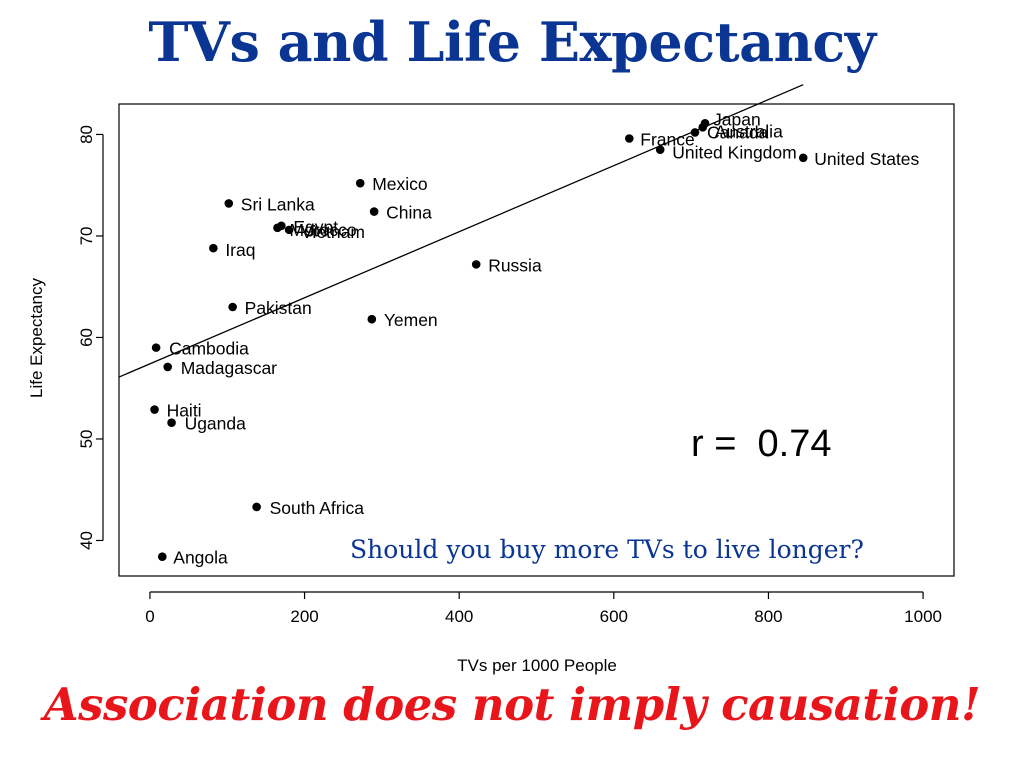 The image size is (1024, 768). What do you see at coordinates (304, 616) in the screenshot?
I see `x-tick-label: 200` at bounding box center [304, 616].